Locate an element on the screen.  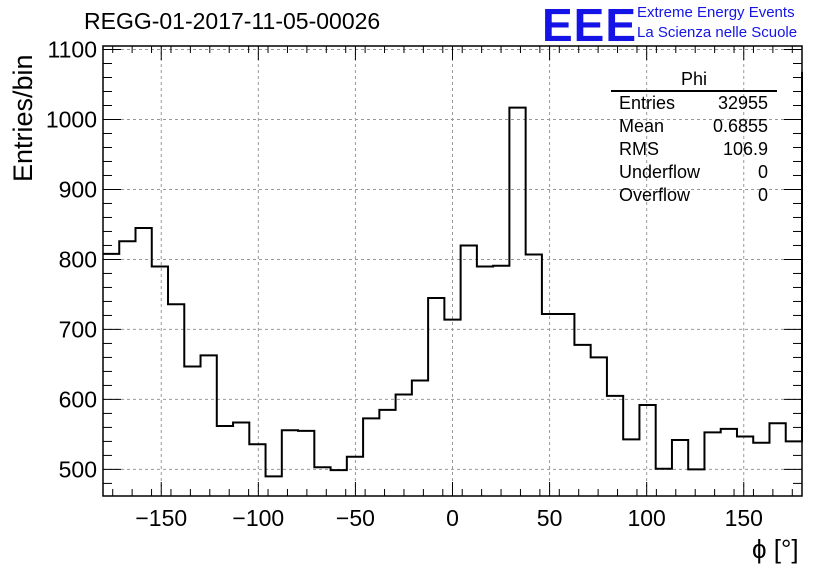
eee-logo: EEE is located at coordinates (590, 25).